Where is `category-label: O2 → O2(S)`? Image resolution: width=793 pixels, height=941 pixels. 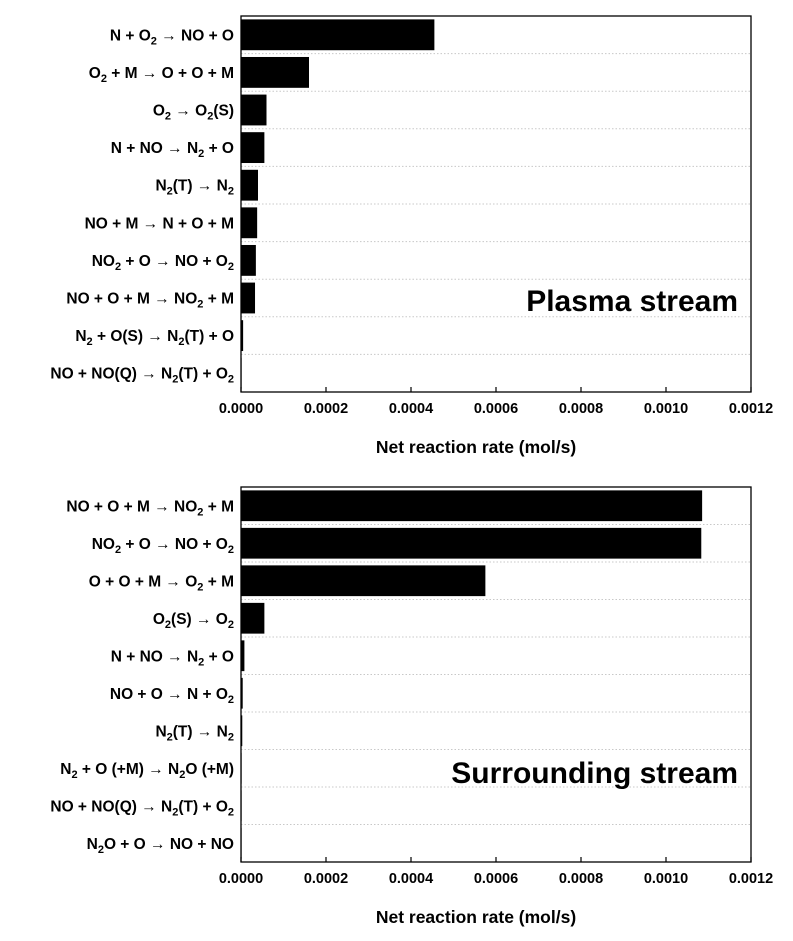 category-label: O2 → O2(S) is located at coordinates (193, 113).